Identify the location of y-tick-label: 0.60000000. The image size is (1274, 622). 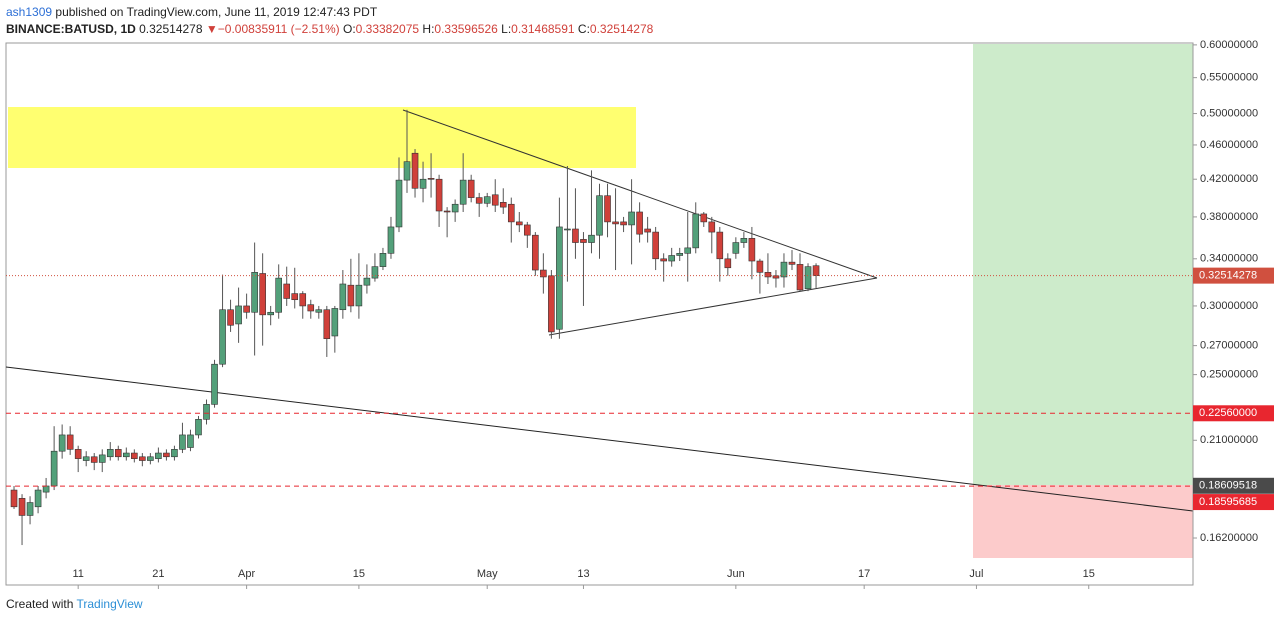
(1229, 45).